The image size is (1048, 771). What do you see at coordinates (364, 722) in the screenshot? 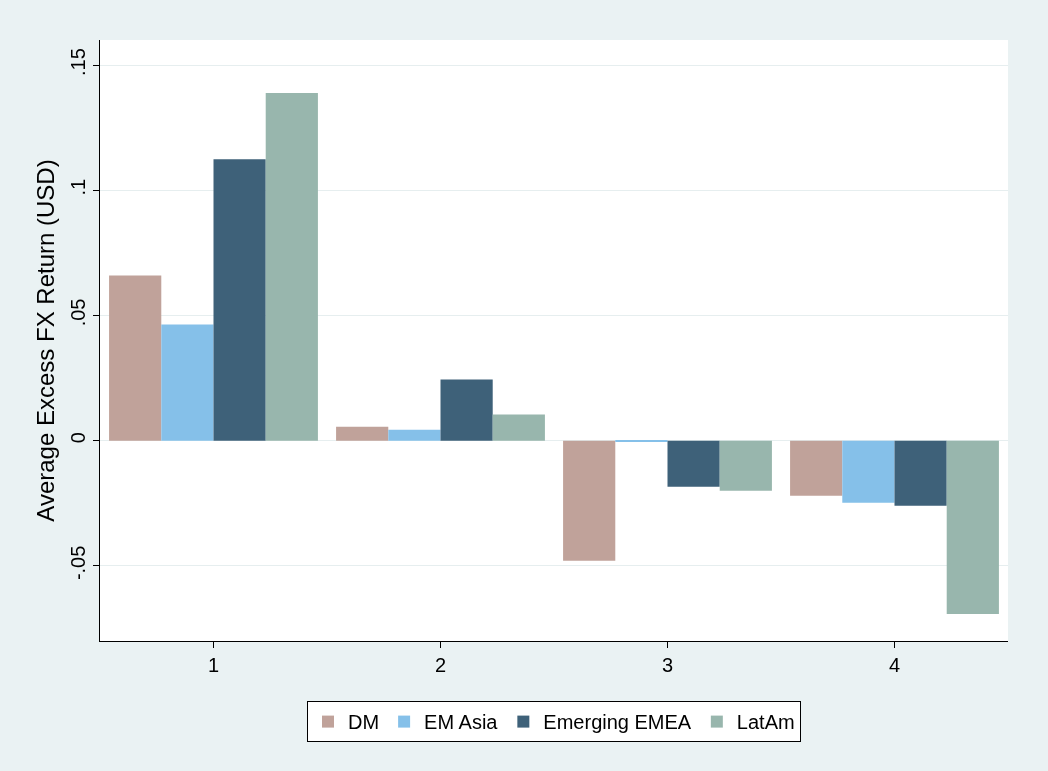
I see `legend-label: DM` at bounding box center [364, 722].